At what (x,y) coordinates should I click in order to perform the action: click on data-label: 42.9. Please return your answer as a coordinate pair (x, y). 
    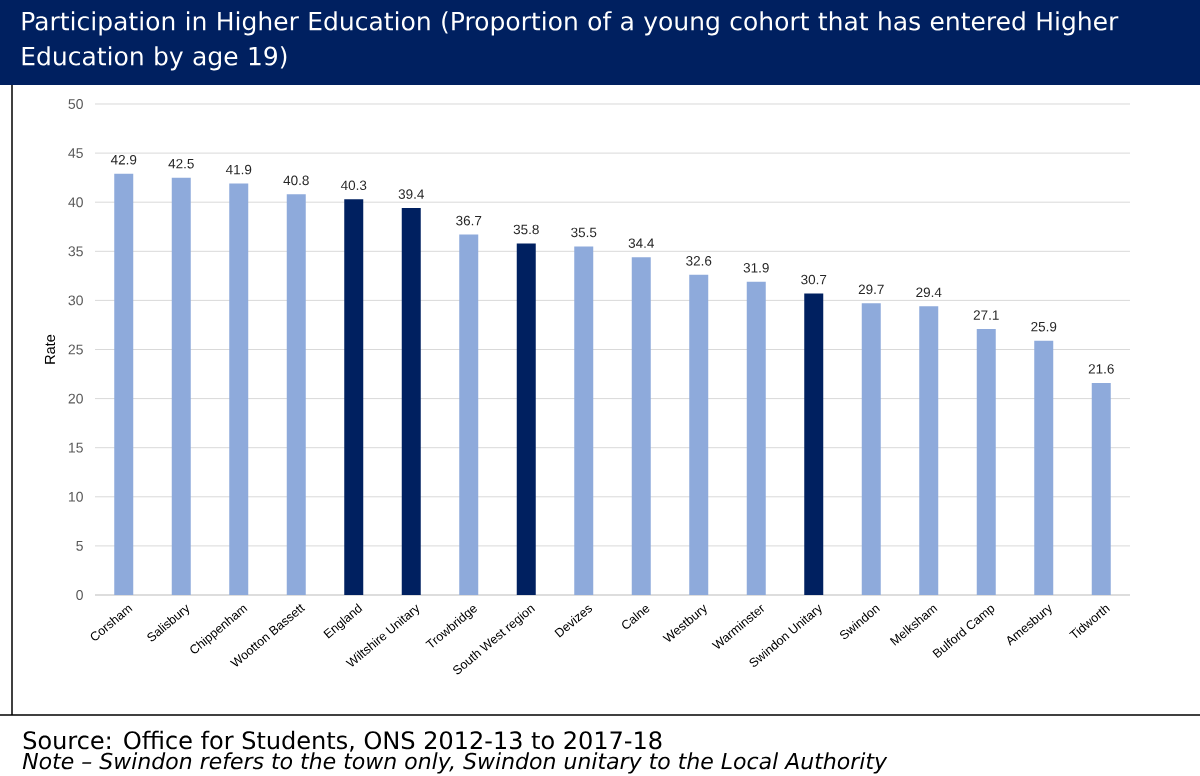
    Looking at the image, I should click on (123, 159).